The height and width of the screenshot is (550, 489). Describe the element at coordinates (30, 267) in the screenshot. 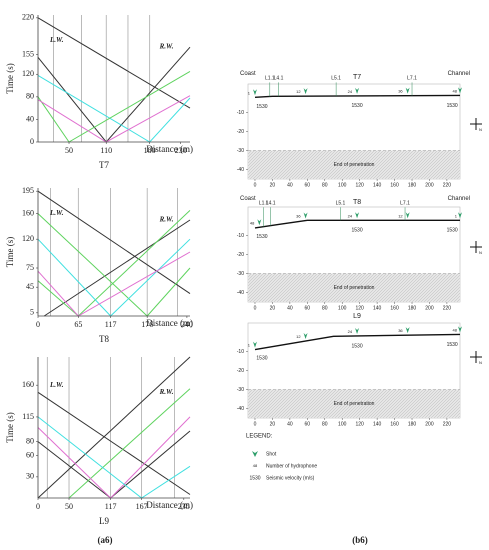

I see `y-tick-label: 75` at that location.